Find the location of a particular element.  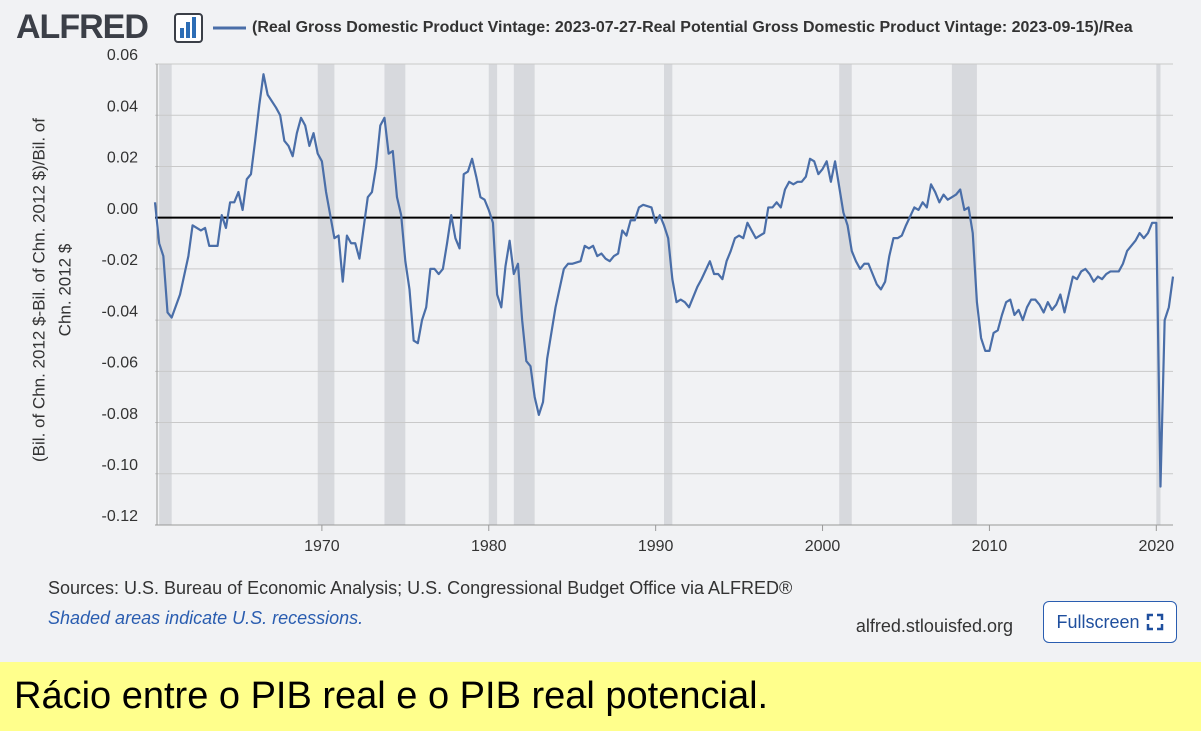

fullscreen-icon is located at coordinates (1154, 622).